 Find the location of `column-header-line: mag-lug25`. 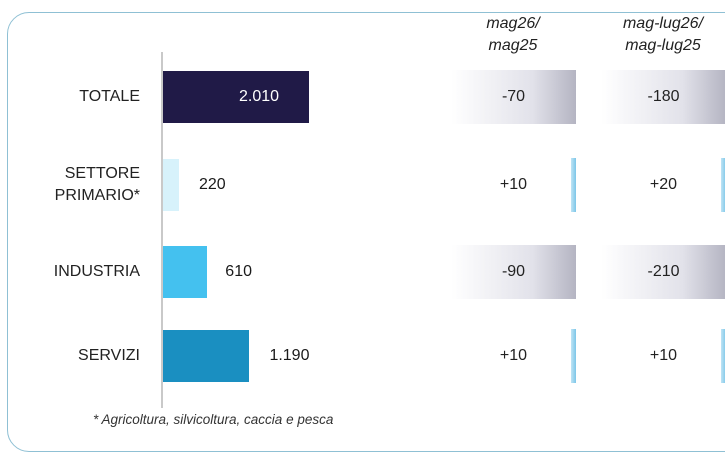

column-header-line: mag-lug25 is located at coordinates (663, 45).